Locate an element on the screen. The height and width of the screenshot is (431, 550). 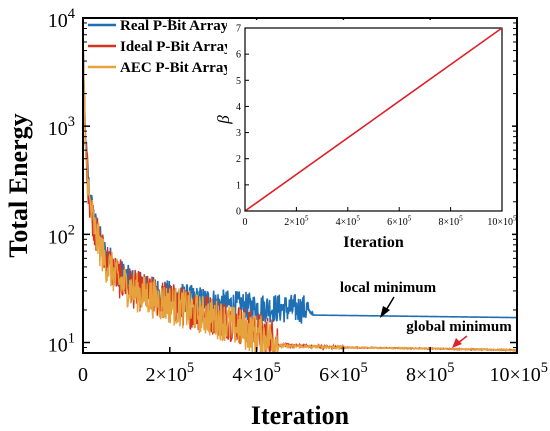
inset-x-tick-label: 6×10⁵ is located at coordinates (399, 222).